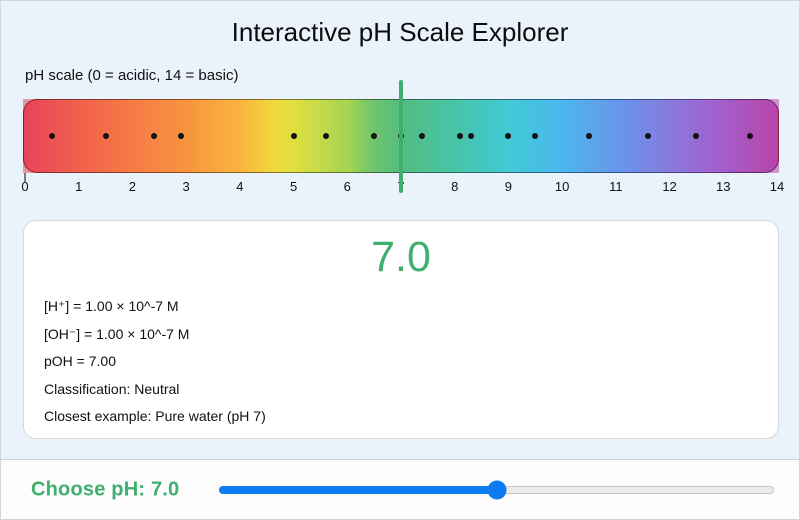 The height and width of the screenshot is (520, 800). Describe the element at coordinates (111, 306) in the screenshot. I see `hydrogen-concentration: [H⁺] = 1.00 × 10^-7 M` at that location.